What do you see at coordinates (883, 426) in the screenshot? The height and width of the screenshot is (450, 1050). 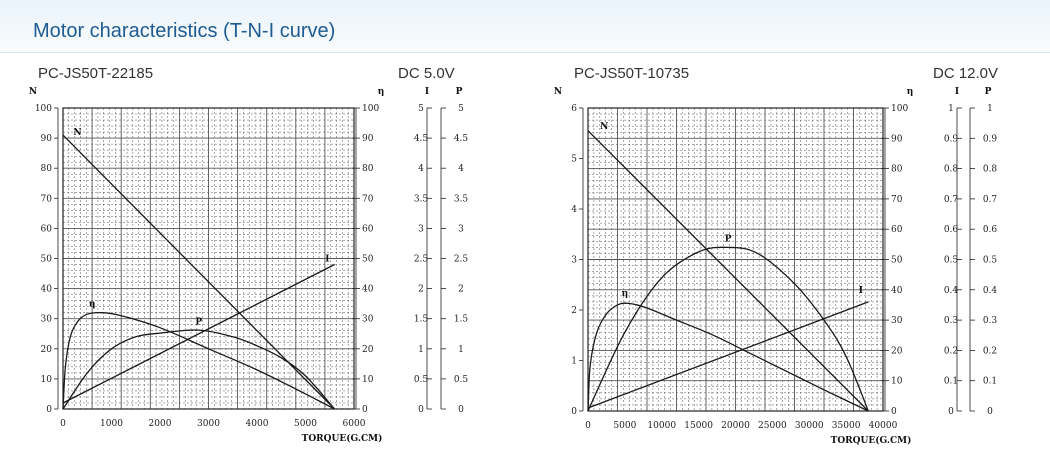 I see `x-tick-label: 40000` at bounding box center [883, 426].